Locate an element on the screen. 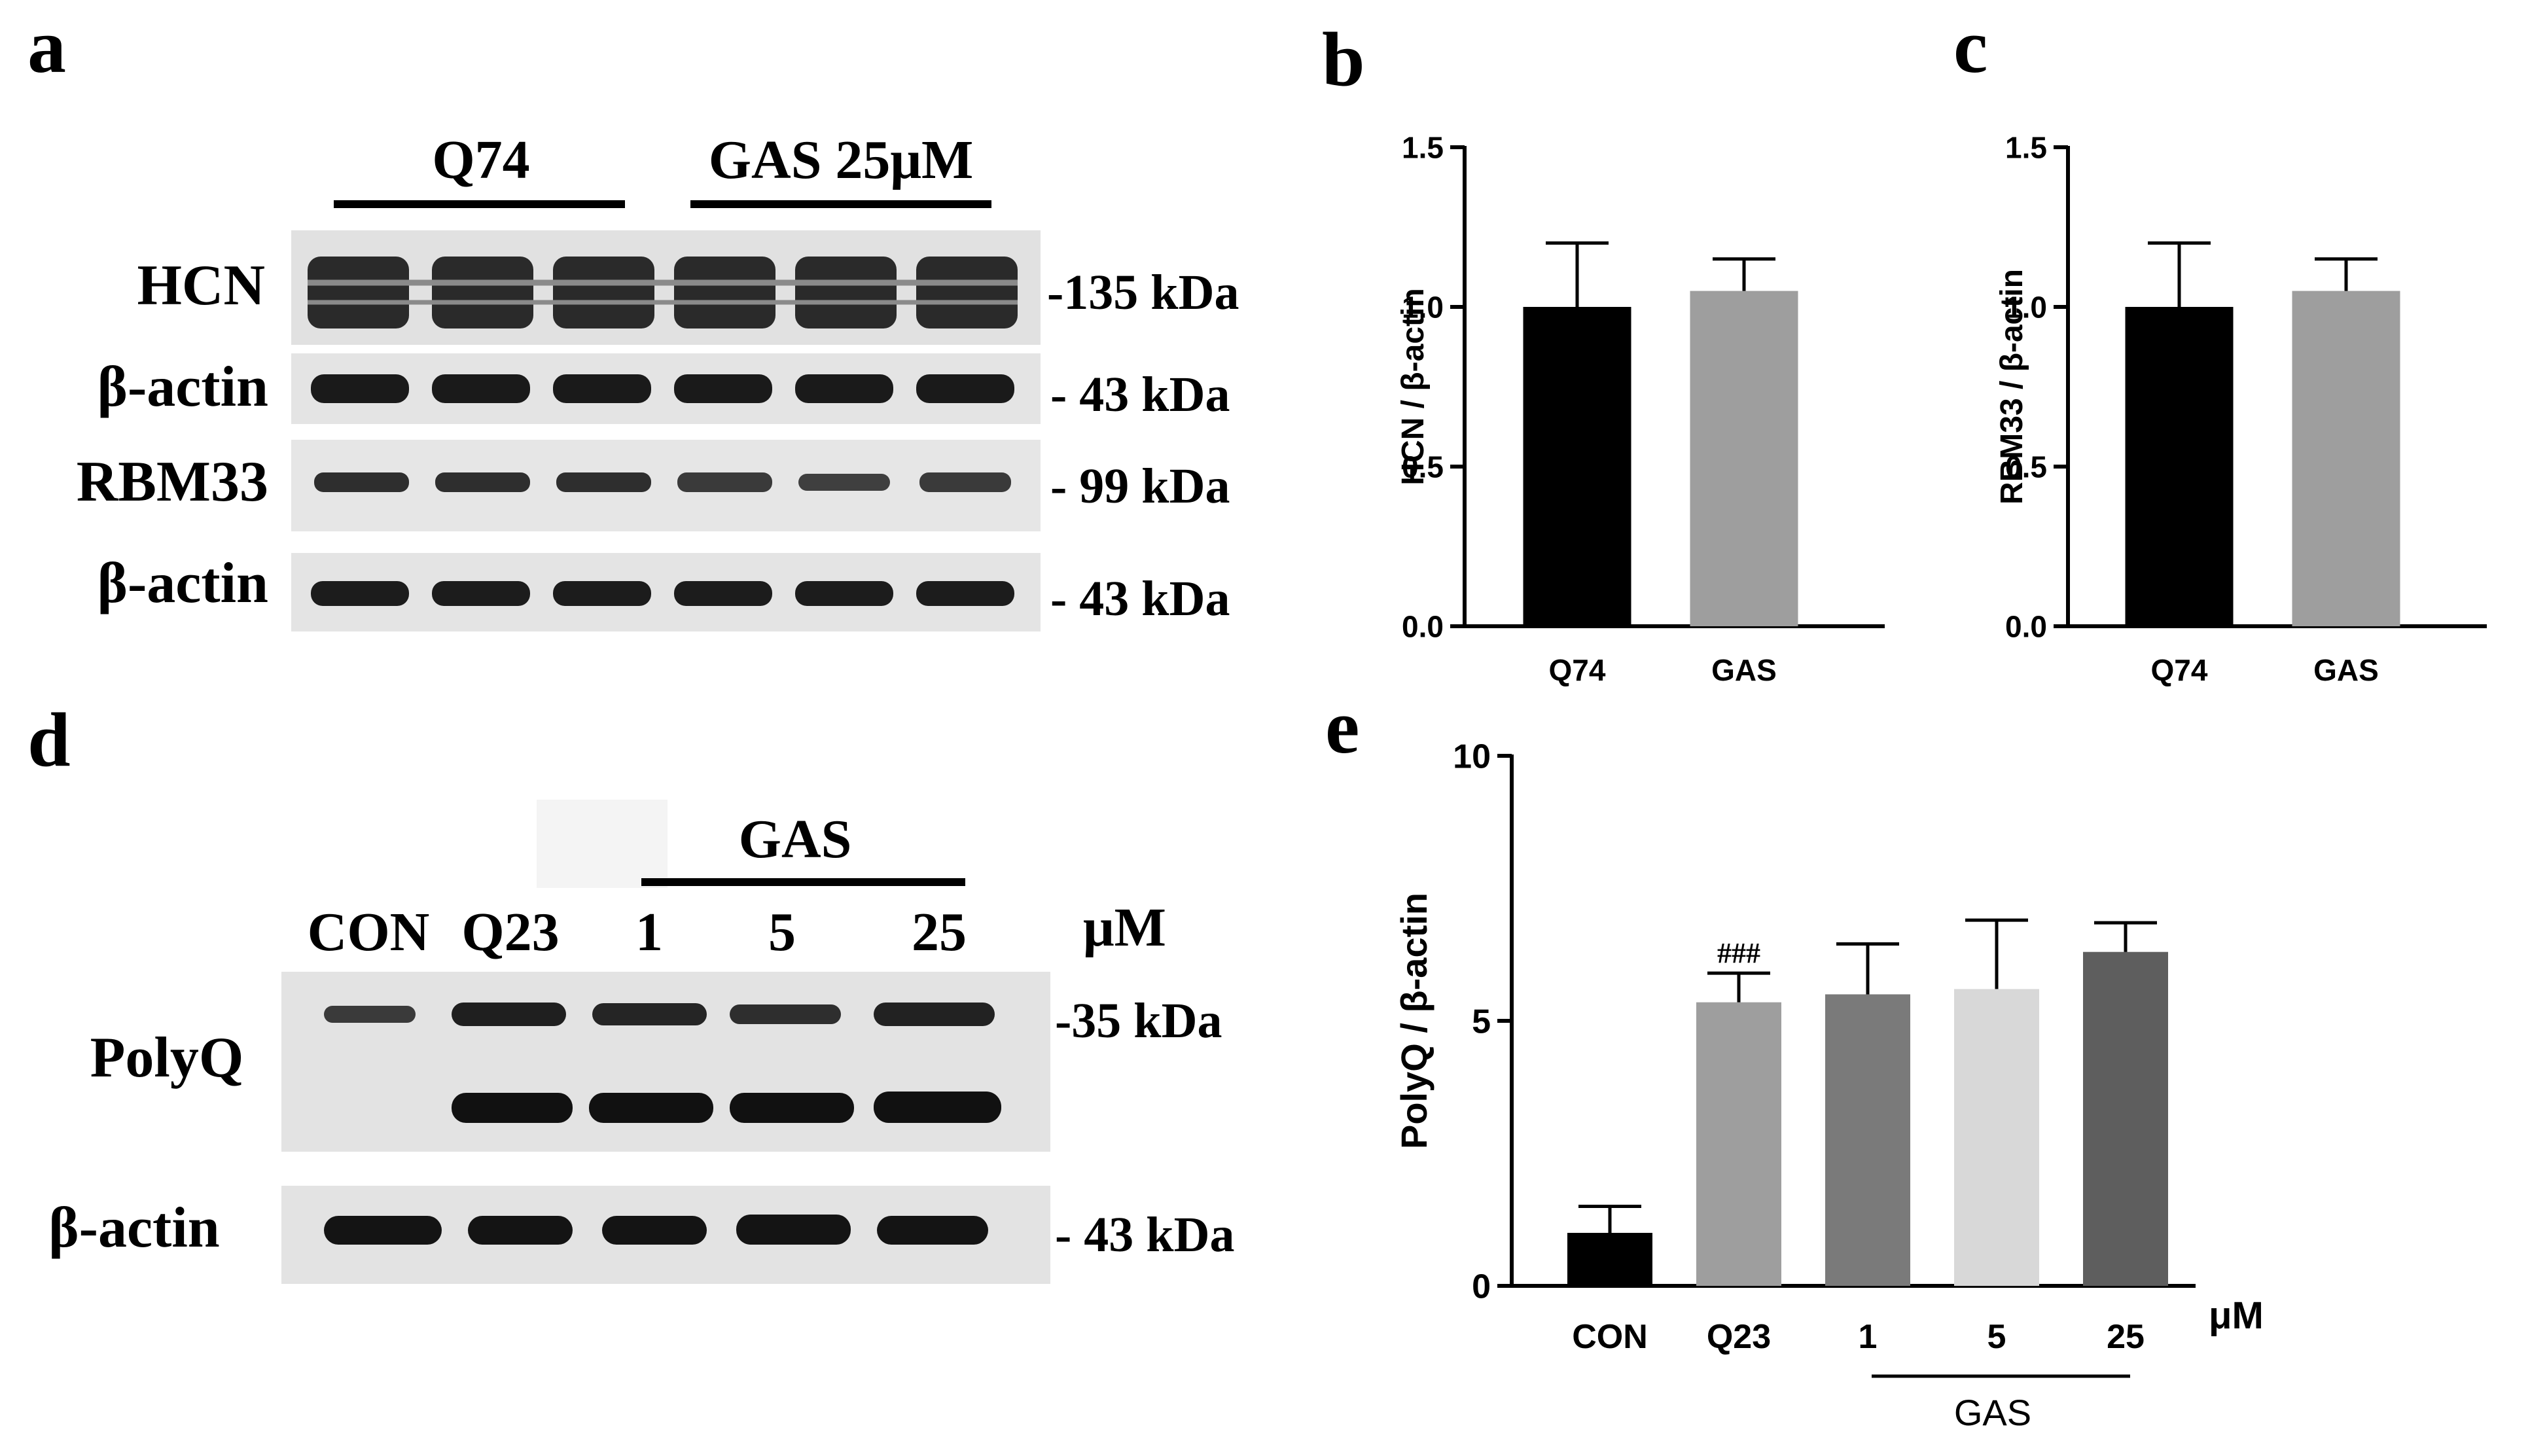 The image size is (2530, 1456). blot-a-group-gas: GAS 25μM is located at coordinates (841, 160).